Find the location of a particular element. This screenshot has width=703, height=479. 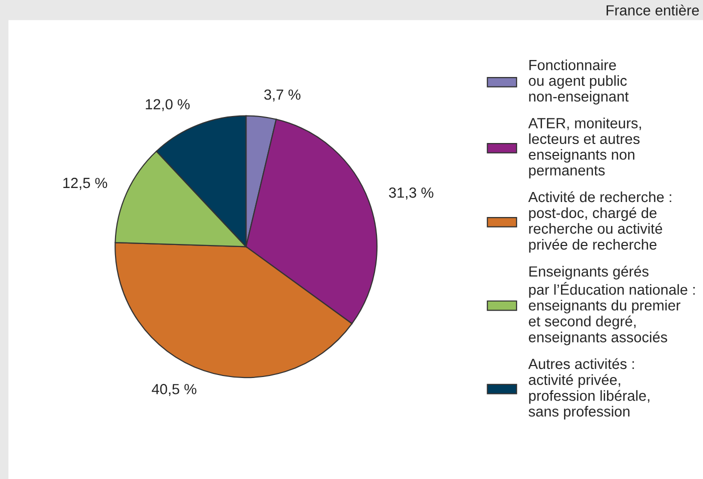

legend-label: ATER, moniteurs, lecteurs et autres enseignants non permanents is located at coordinates (584, 148).